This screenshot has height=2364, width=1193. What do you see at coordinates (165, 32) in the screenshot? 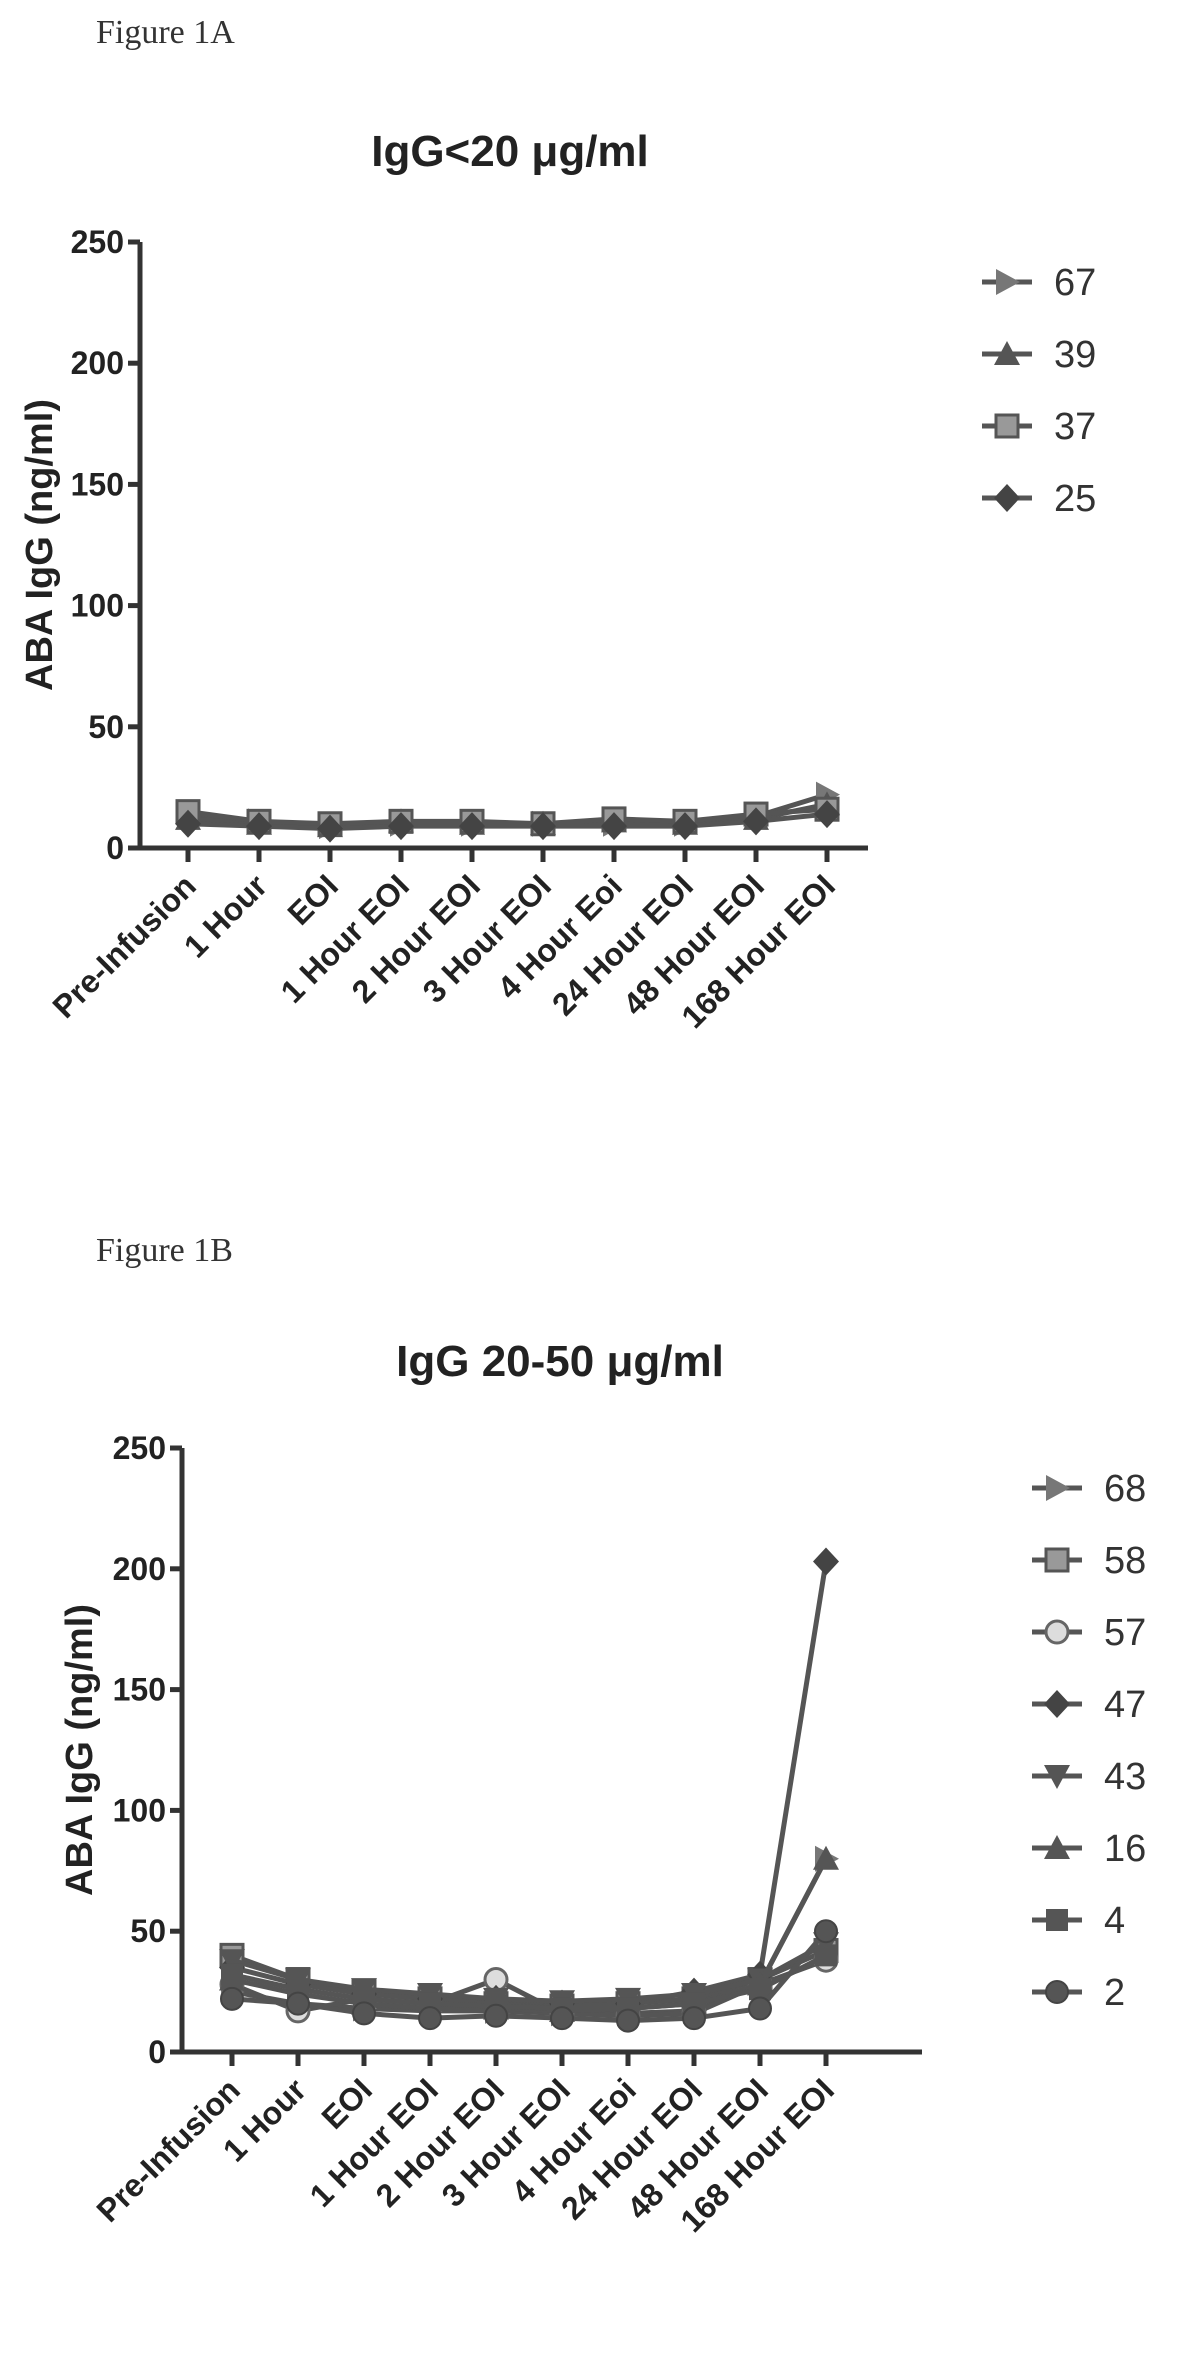
I see `figure-1a-label: Figure 1A` at bounding box center [165, 32].